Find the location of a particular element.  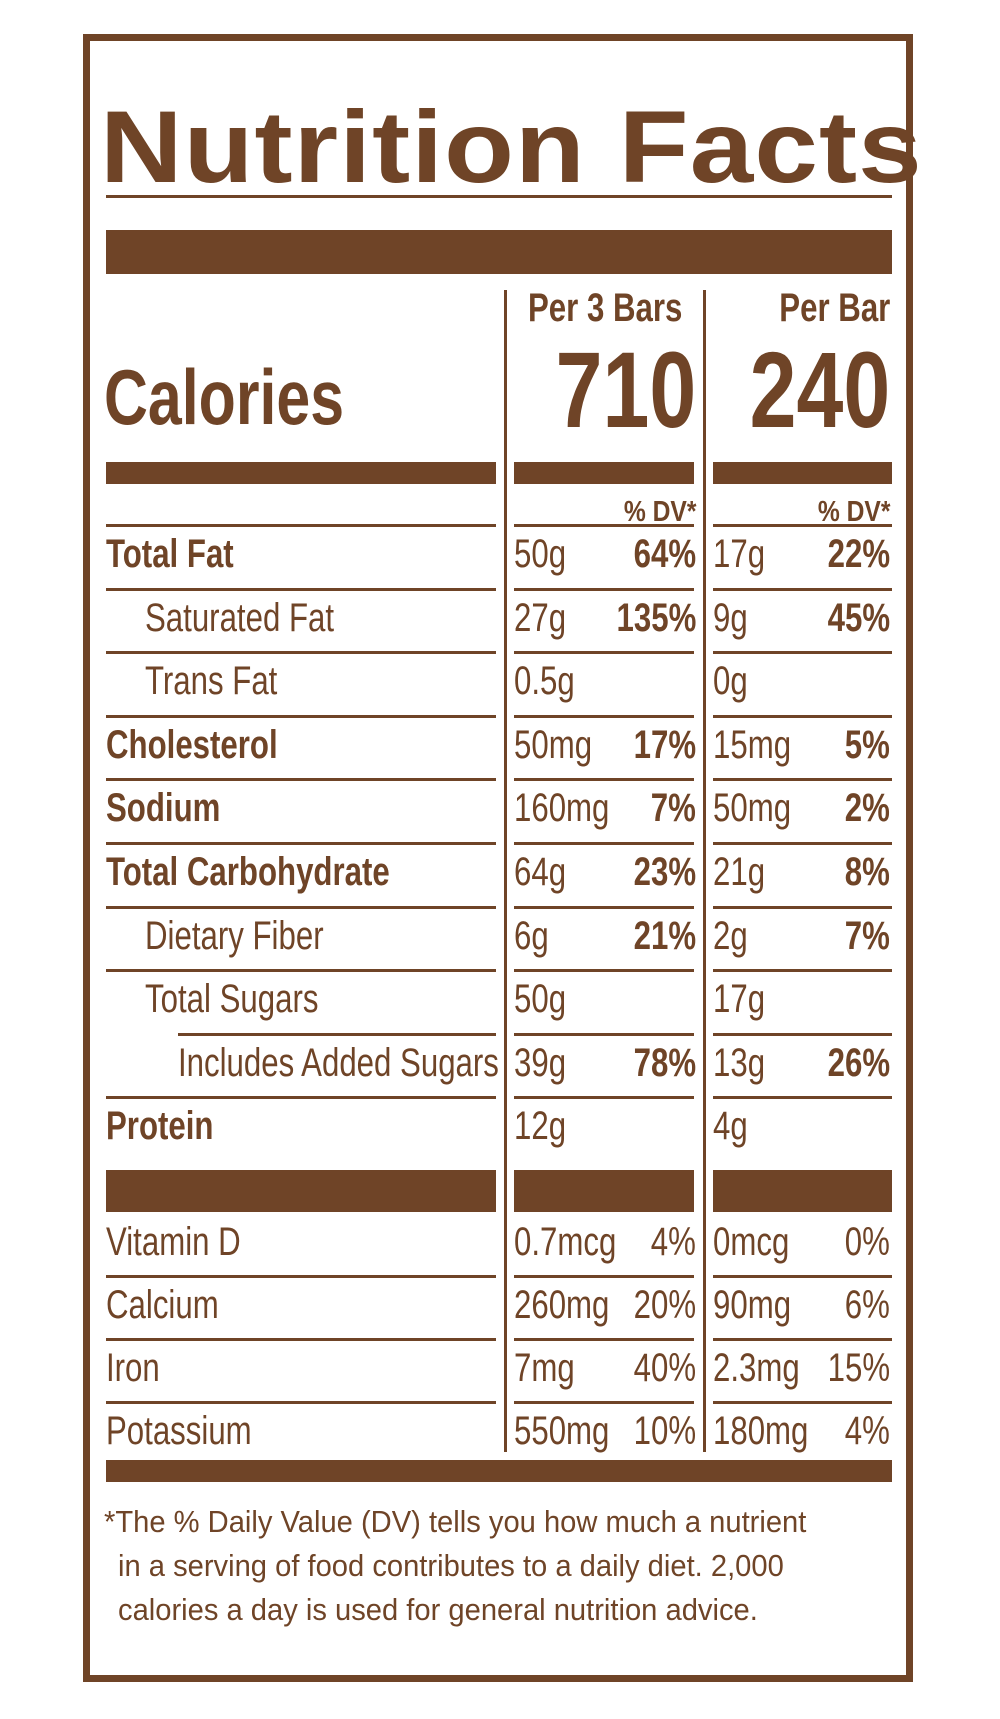

dv-per-3-bars: 10% is located at coordinates (664, 1431).